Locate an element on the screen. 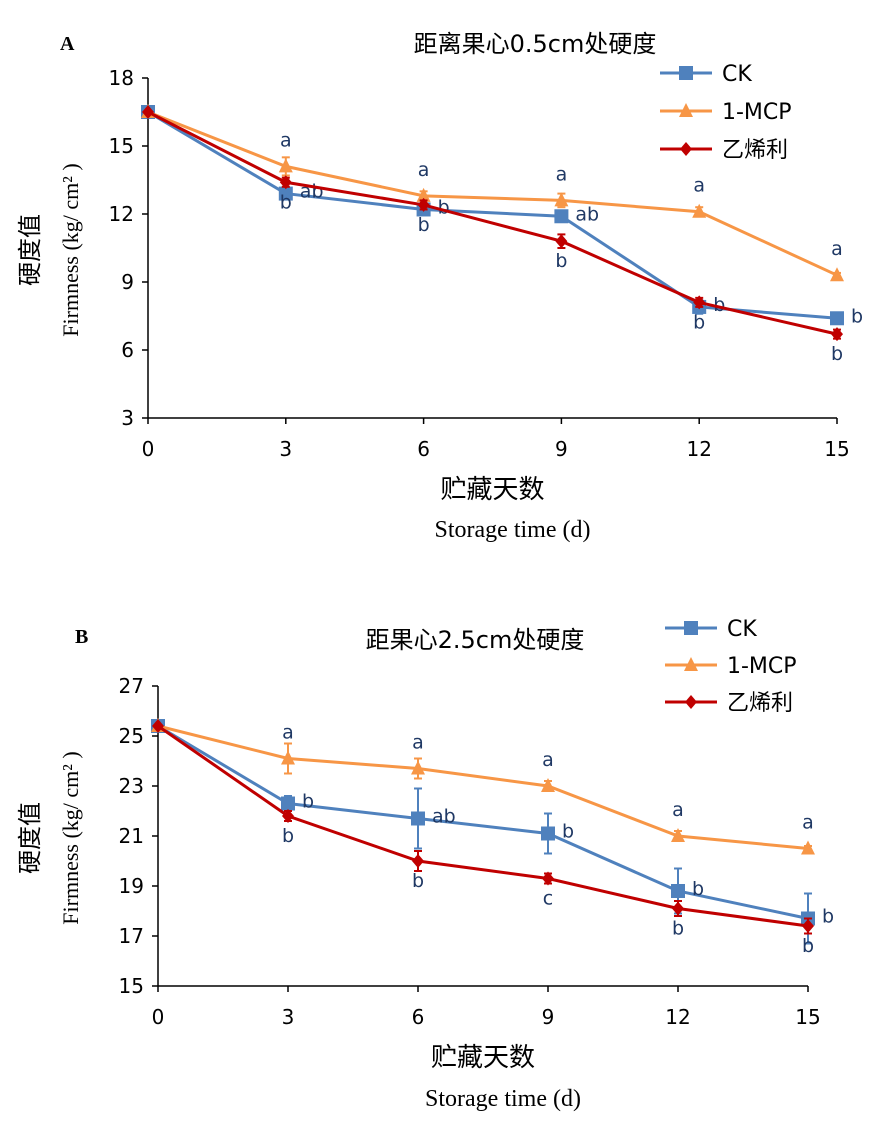 Image resolution: width=886 pixels, height=1133 pixels. y-tick-label: 18 is located at coordinates (121, 78).